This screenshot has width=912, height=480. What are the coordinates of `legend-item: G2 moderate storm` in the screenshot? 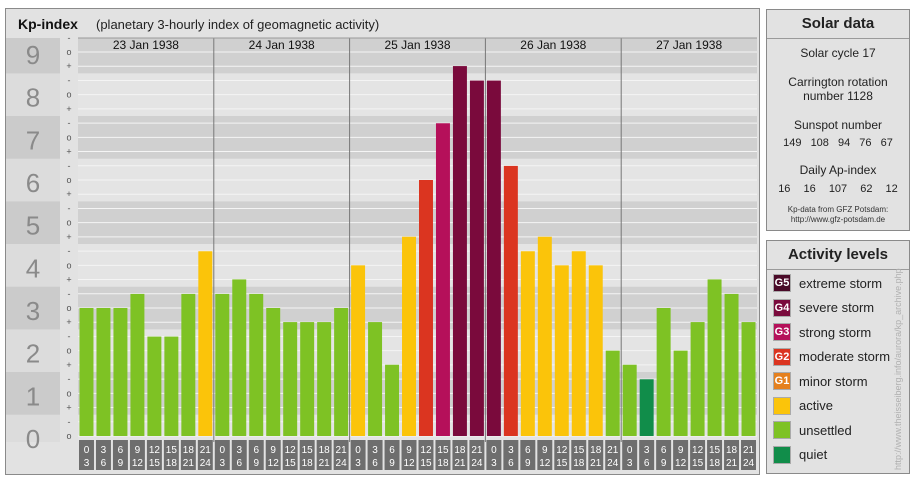 It's located at (831, 357).